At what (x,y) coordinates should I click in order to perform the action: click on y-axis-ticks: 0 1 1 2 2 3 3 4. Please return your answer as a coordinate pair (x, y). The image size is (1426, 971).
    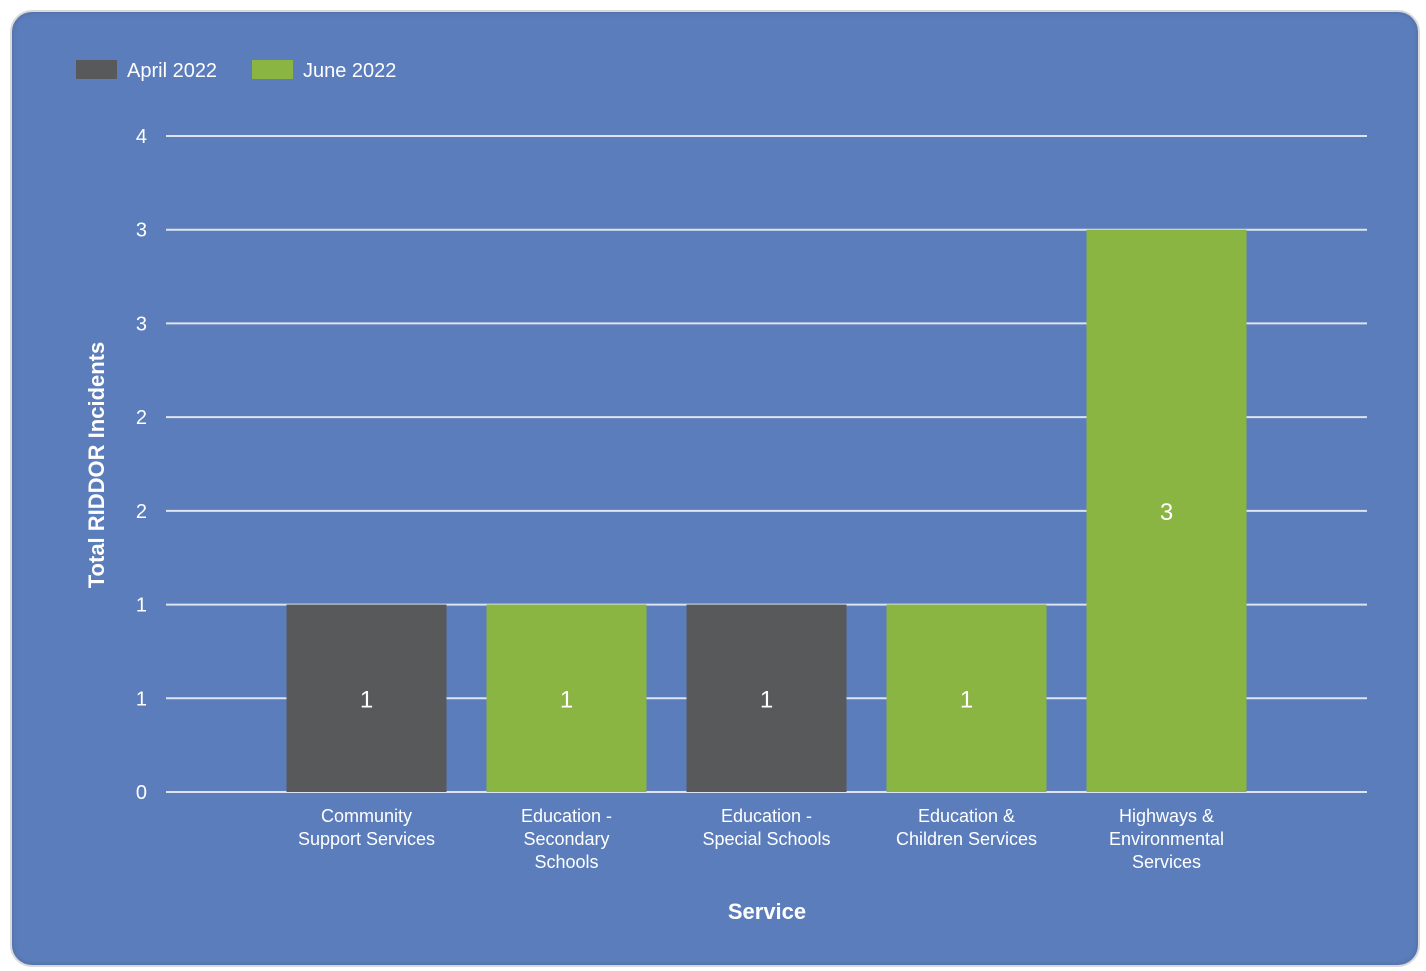
    Looking at the image, I should click on (141, 465).